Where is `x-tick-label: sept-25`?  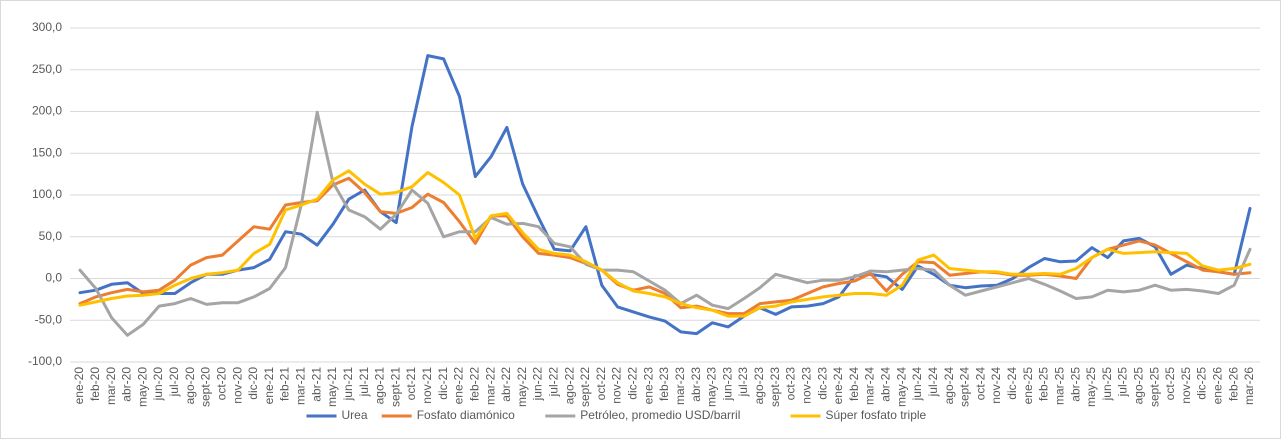
x-tick-label: sept-25 is located at coordinates (1154, 387).